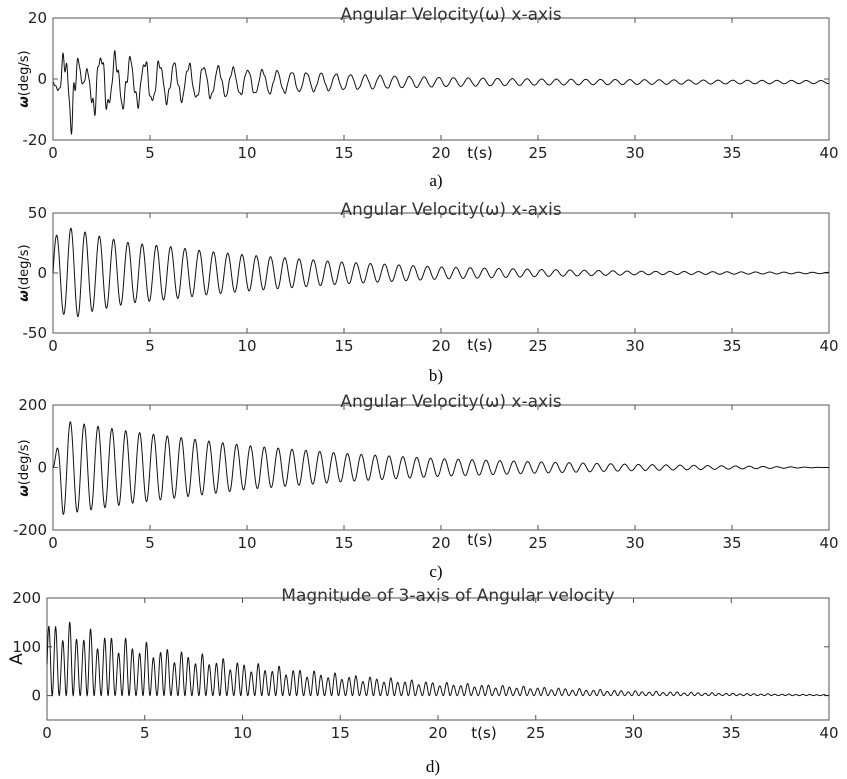 This screenshot has height=779, width=847. I want to click on panel-caption: d), so click(433, 766).